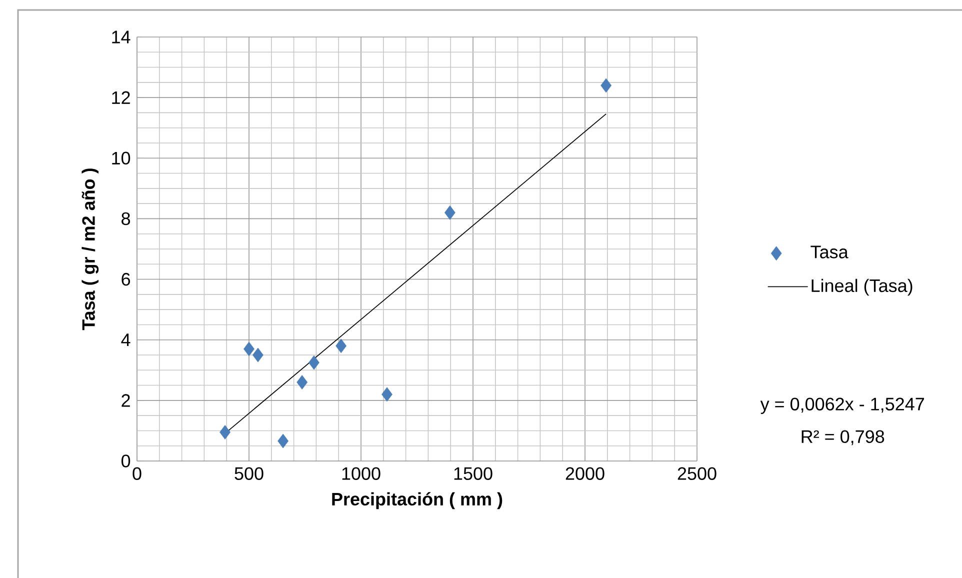  Describe the element at coordinates (121, 97) in the screenshot. I see `y-tick-label: 12` at that location.